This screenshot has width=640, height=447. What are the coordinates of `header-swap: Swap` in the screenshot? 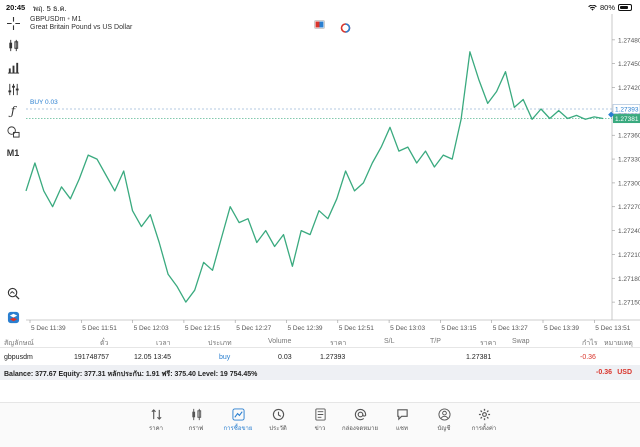 It's located at (521, 341).